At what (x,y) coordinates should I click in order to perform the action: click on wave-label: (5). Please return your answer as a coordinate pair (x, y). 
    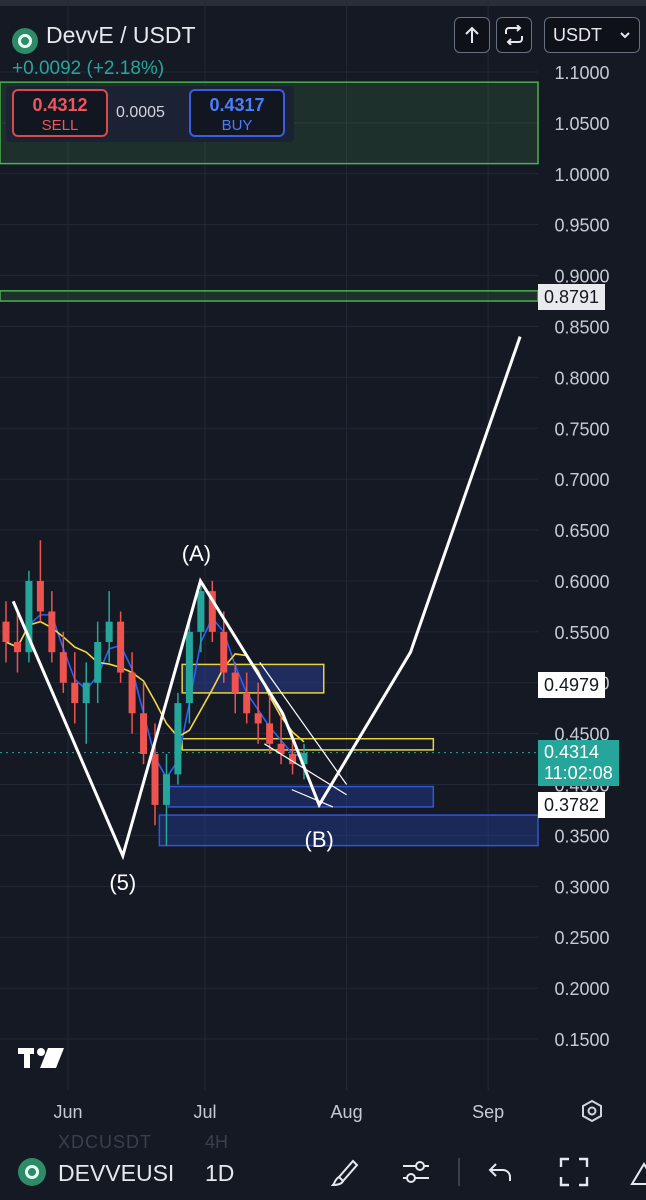
    Looking at the image, I should click on (122, 882).